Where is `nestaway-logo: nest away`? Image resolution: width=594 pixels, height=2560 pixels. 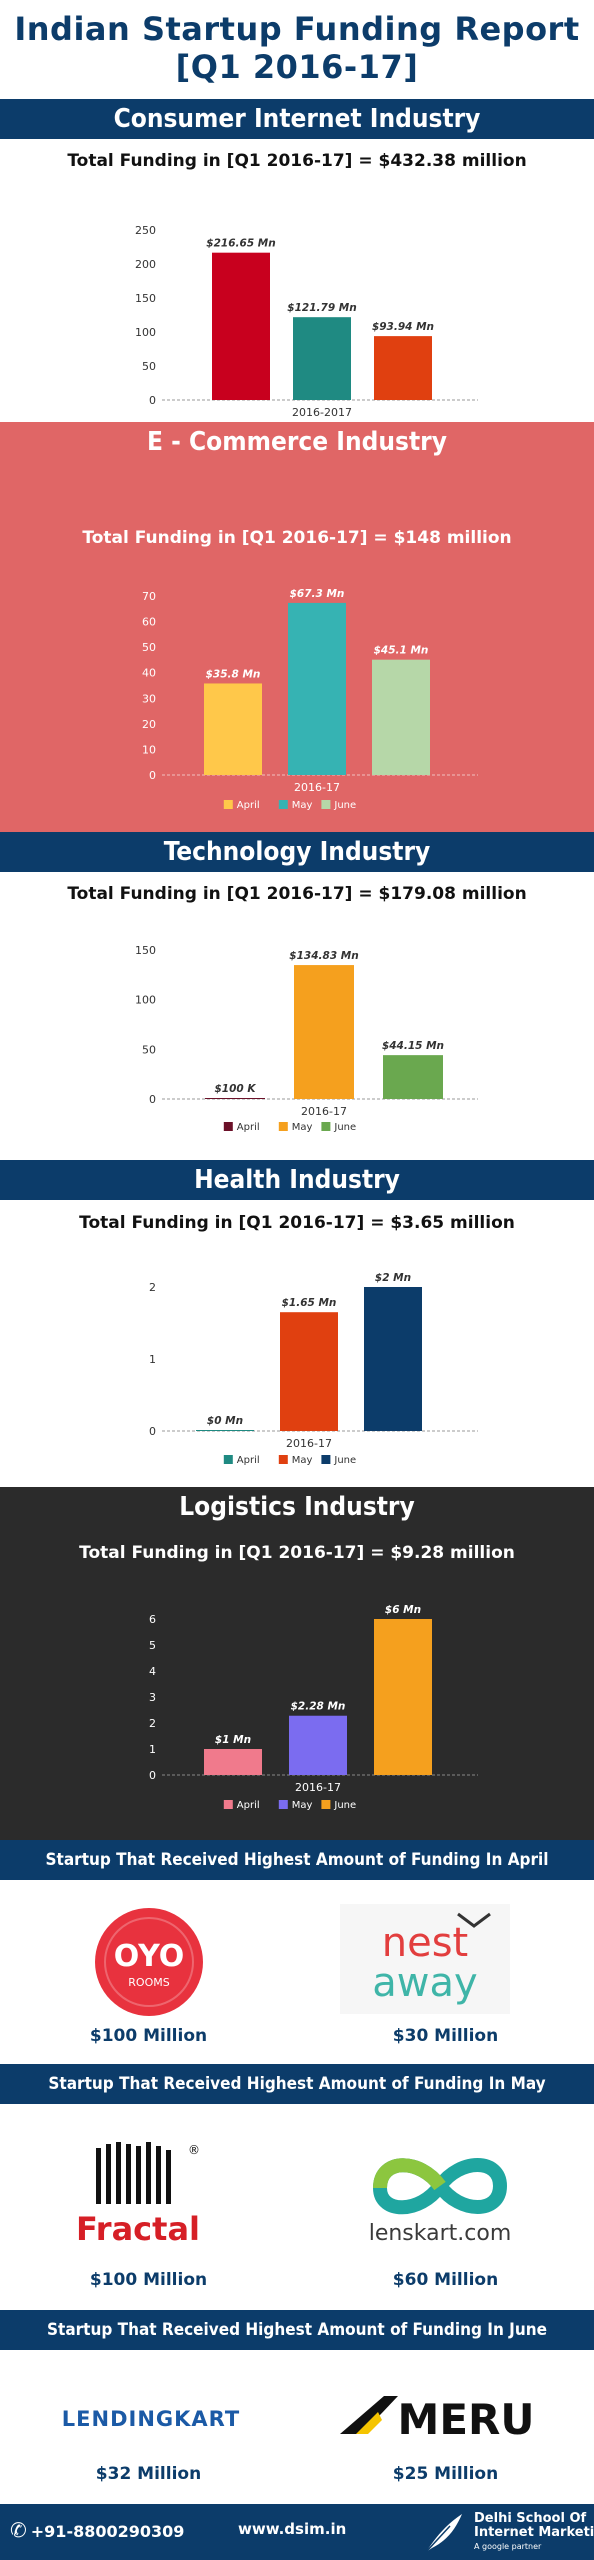 nestaway-logo: nest away is located at coordinates (425, 1959).